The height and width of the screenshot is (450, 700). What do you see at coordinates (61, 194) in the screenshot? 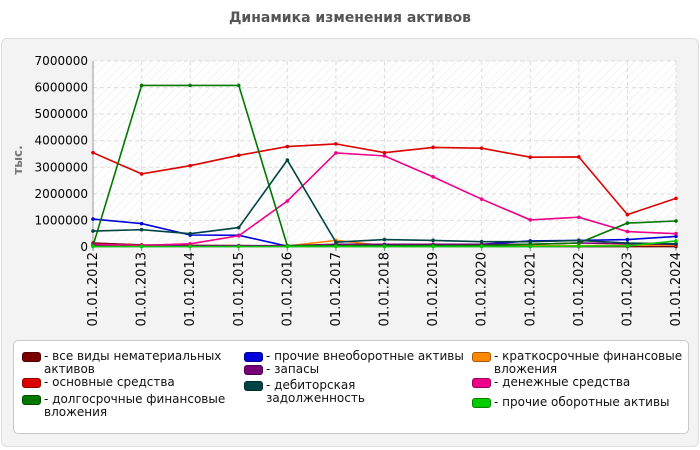
I see `y-tick-label: 2000000` at bounding box center [61, 194].